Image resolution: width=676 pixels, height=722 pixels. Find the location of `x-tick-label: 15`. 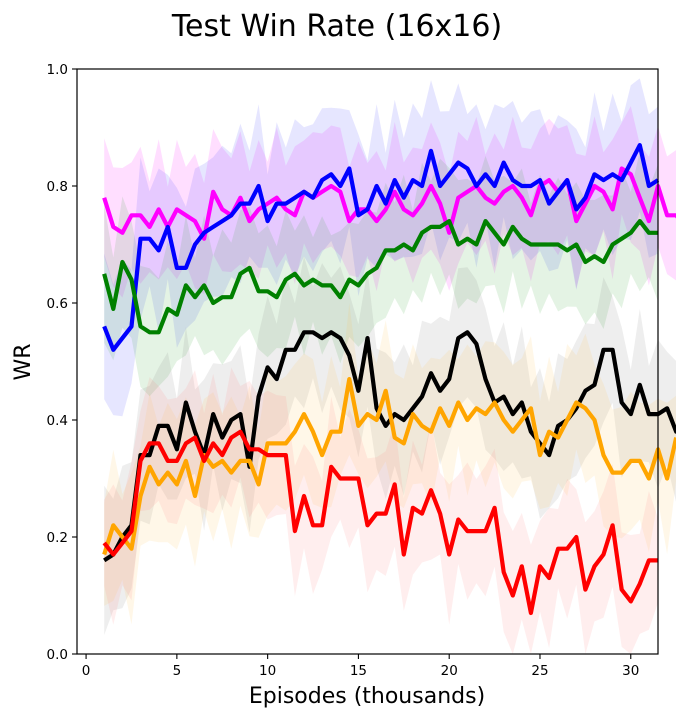

x-tick-label: 15 is located at coordinates (358, 671).